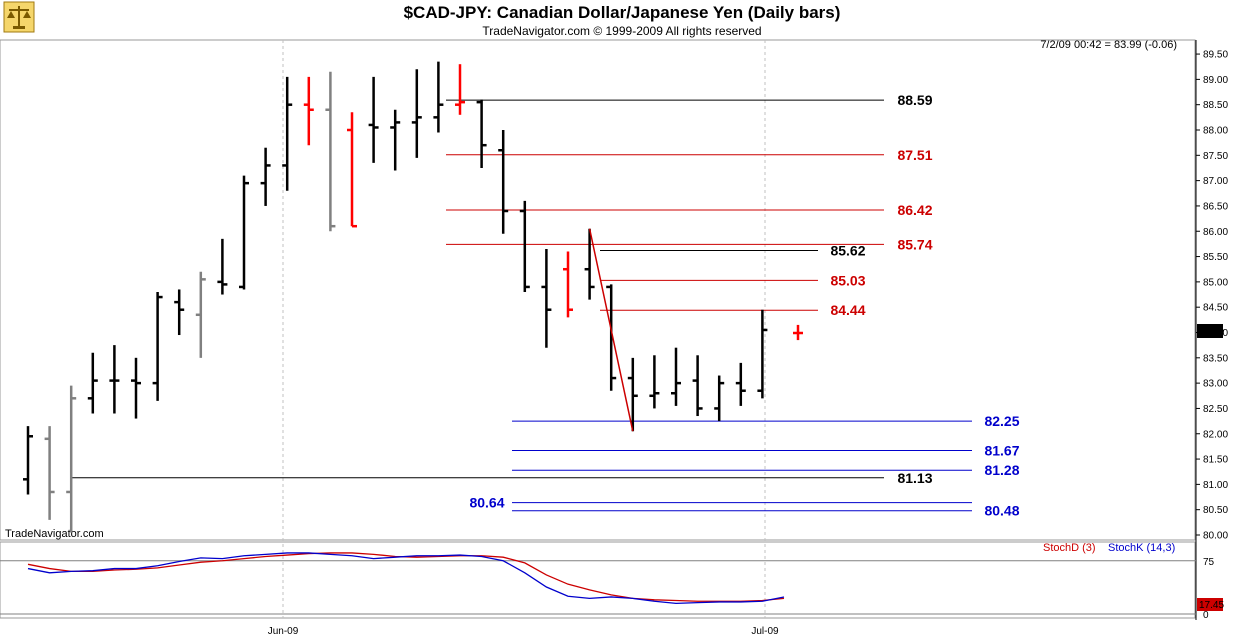  What do you see at coordinates (1215, 282) in the screenshot?
I see `y-tick-label: 85.00` at bounding box center [1215, 282].